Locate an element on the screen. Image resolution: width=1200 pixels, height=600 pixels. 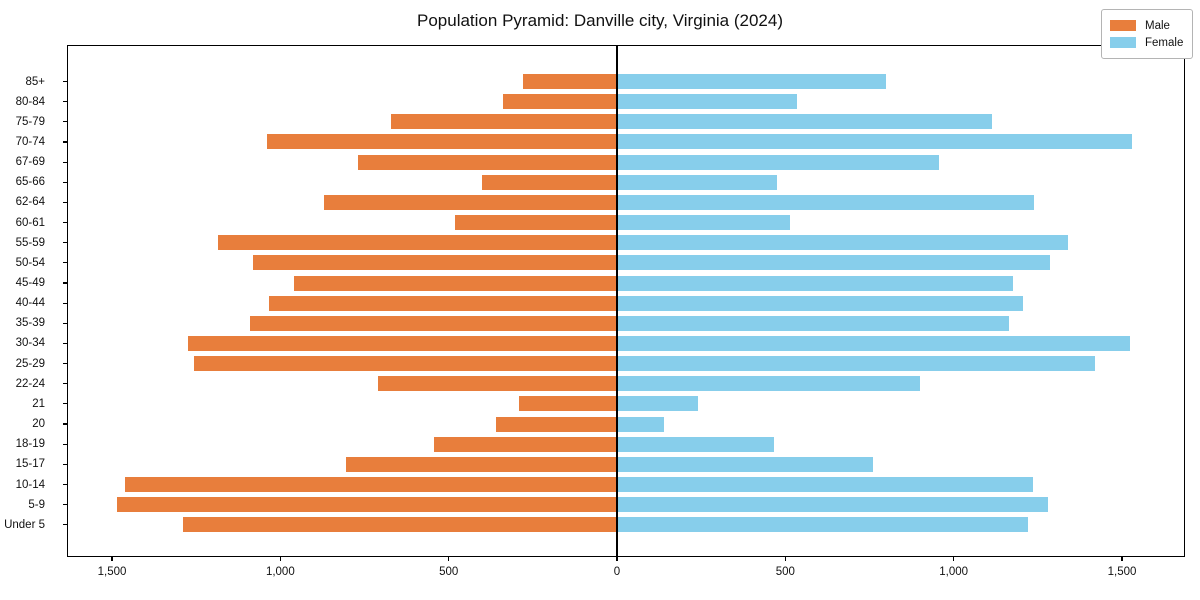
y-tick-label: 75-79 is located at coordinates (30, 121).